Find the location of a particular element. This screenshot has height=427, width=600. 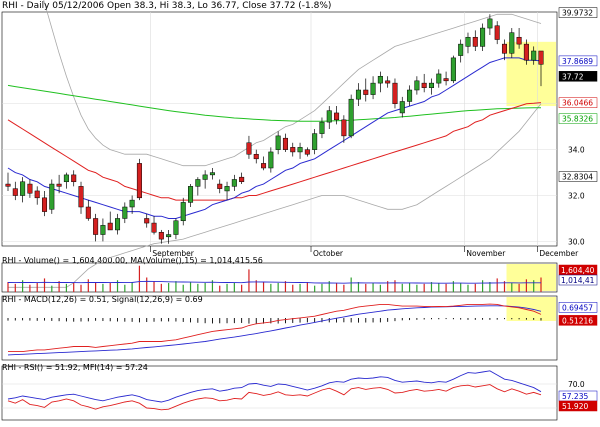

x-axis-label: November is located at coordinates (486, 253).